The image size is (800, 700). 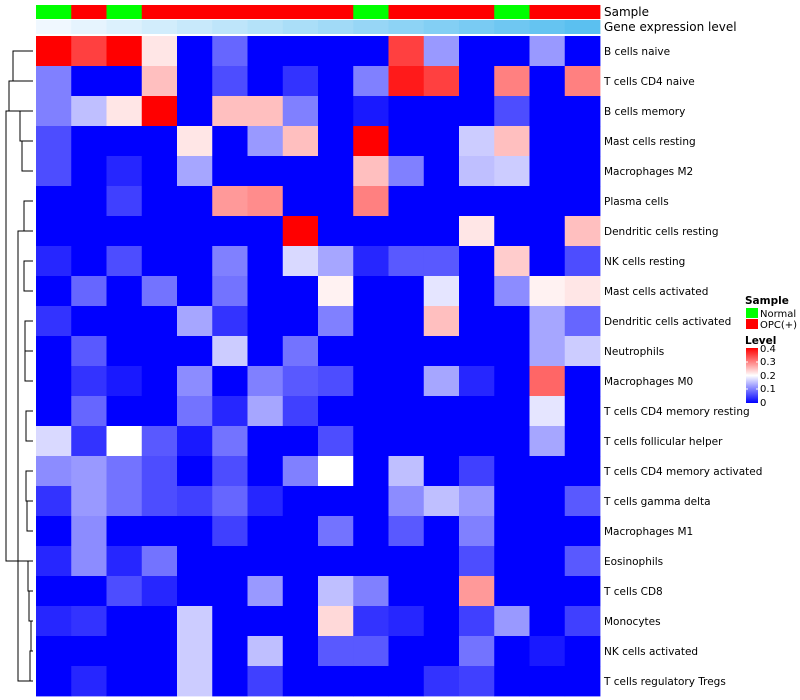 What do you see at coordinates (649, 82) in the screenshot?
I see `row-label: T cells CD4 naive` at bounding box center [649, 82].